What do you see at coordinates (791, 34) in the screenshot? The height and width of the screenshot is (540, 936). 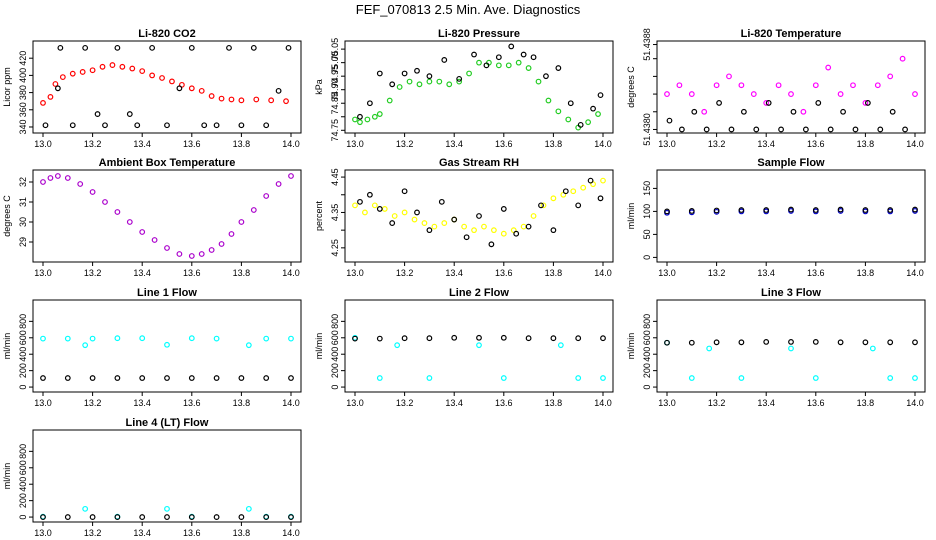 I see `panel-3-title: Li-820 Temperature` at bounding box center [791, 34].